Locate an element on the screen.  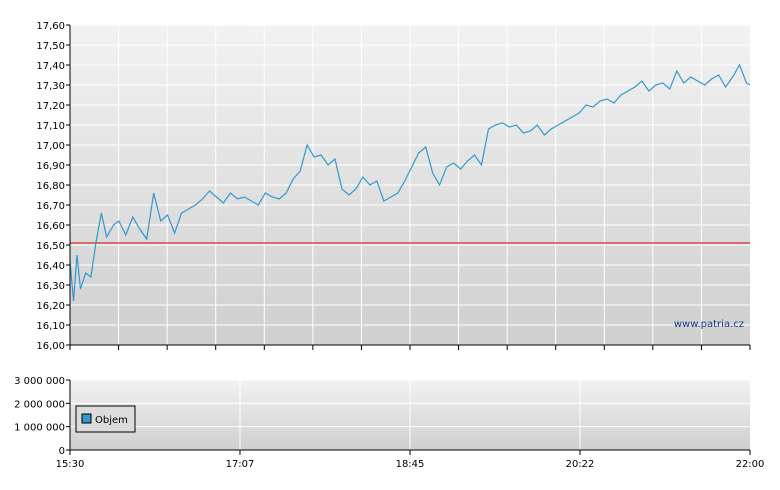
price-y-tick-label: 16,60 is located at coordinates (50, 226).